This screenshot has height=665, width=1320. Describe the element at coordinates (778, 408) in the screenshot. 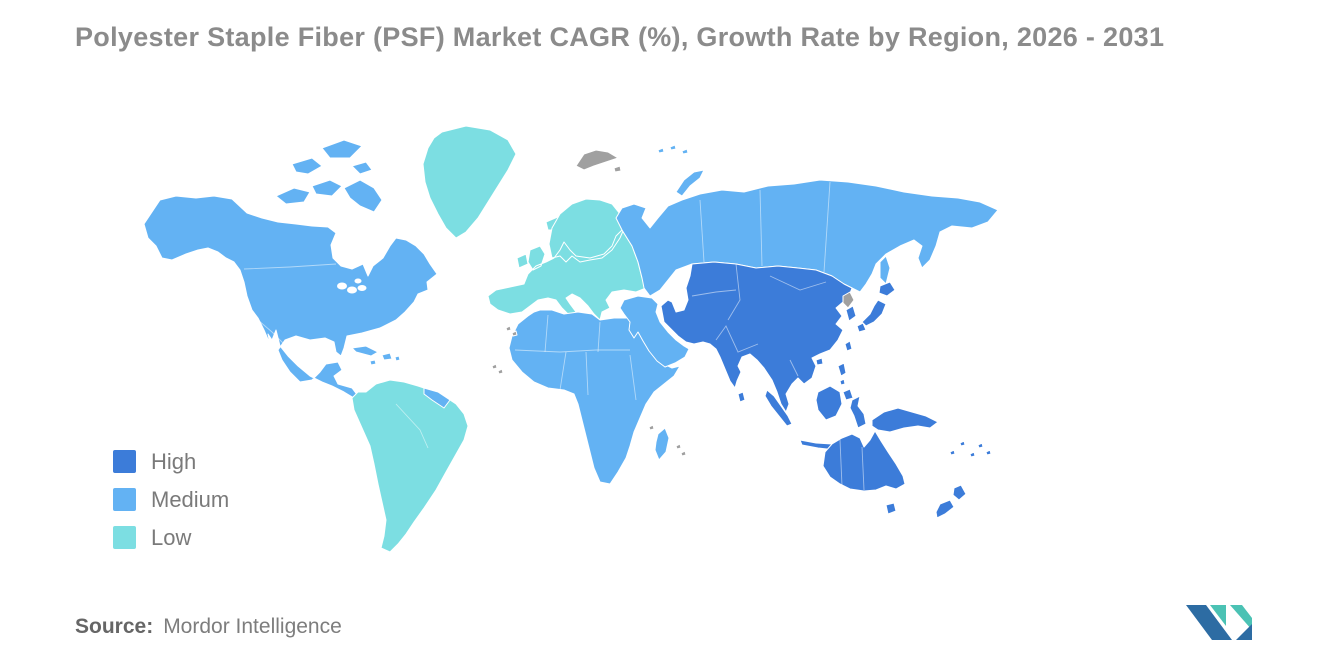

I see `region-sumatra` at that location.